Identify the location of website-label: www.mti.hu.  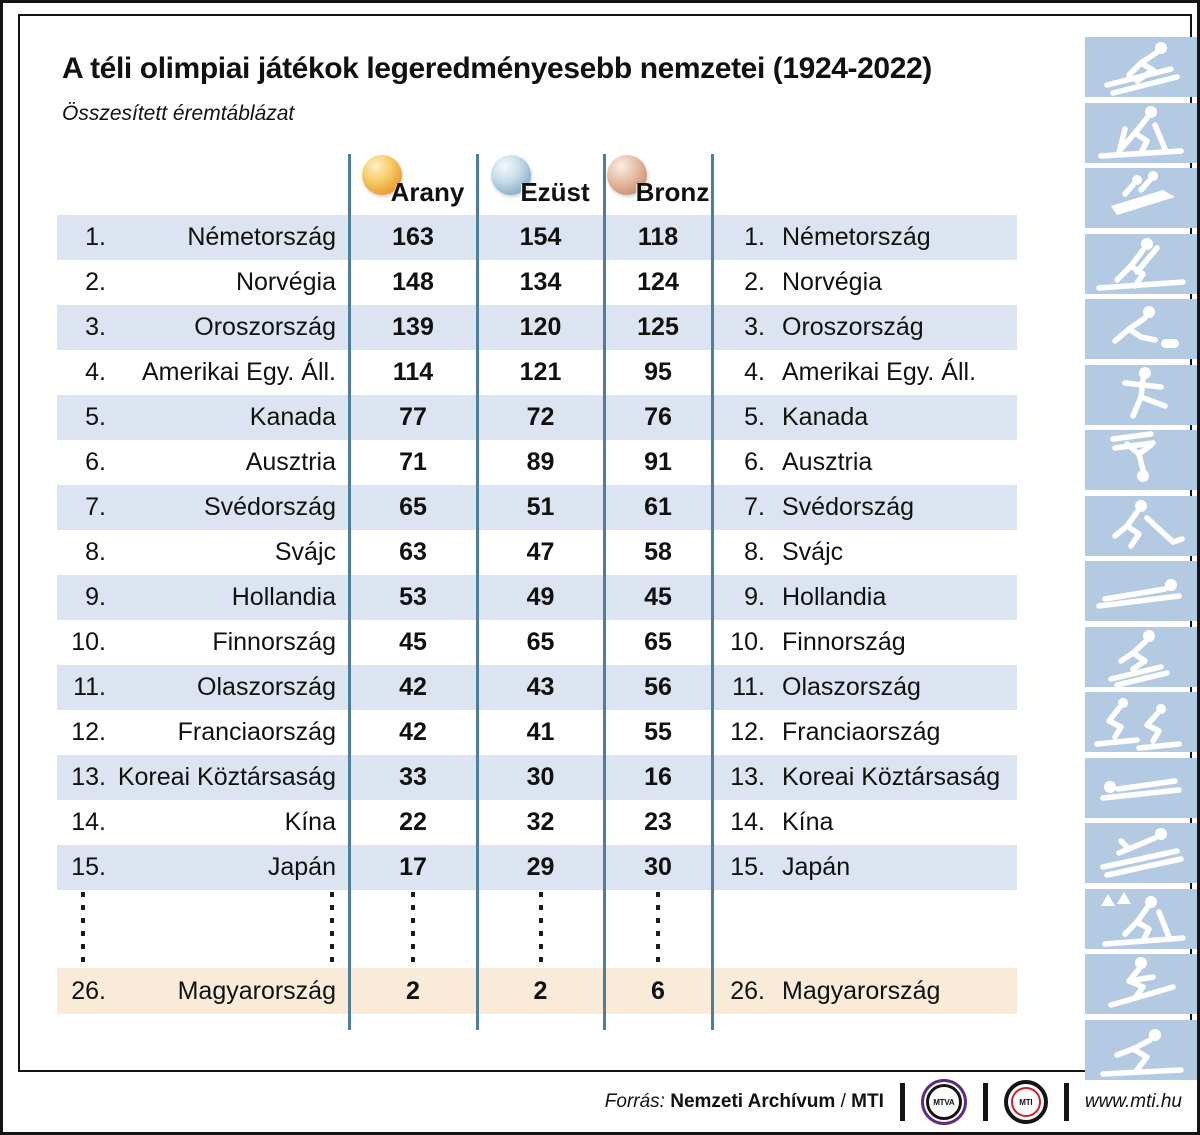
(1133, 1101).